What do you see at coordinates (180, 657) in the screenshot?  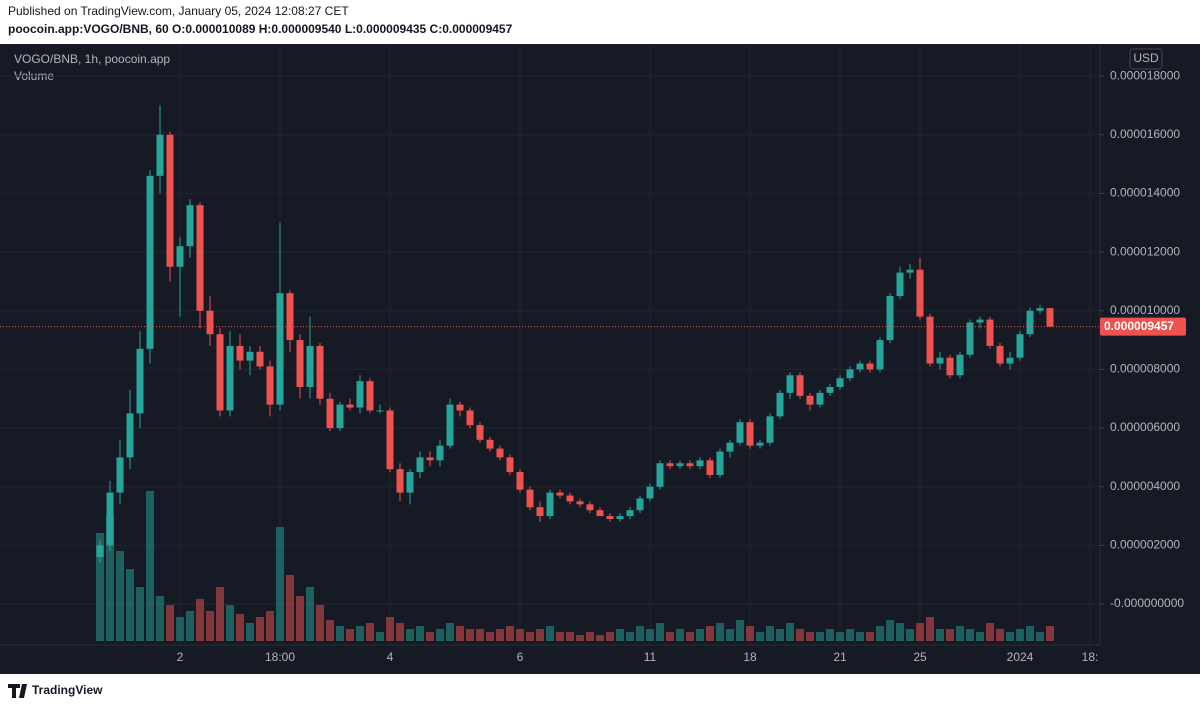 I see `x-tick-label: 2` at bounding box center [180, 657].